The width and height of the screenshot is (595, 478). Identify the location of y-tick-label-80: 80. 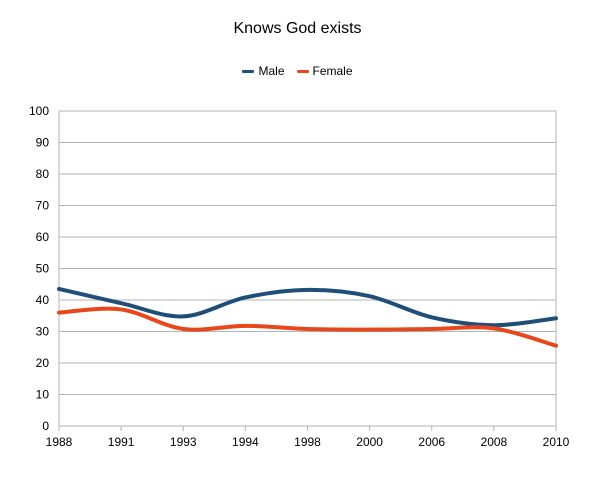
(43, 174).